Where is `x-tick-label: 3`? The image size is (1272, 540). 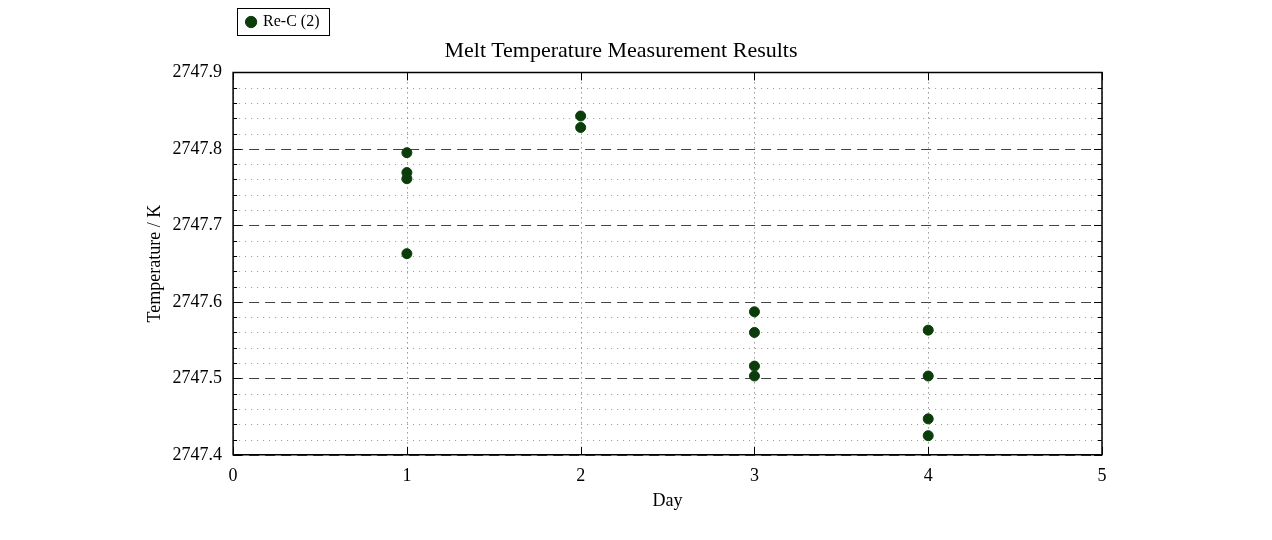 x-tick-label: 3 is located at coordinates (754, 475).